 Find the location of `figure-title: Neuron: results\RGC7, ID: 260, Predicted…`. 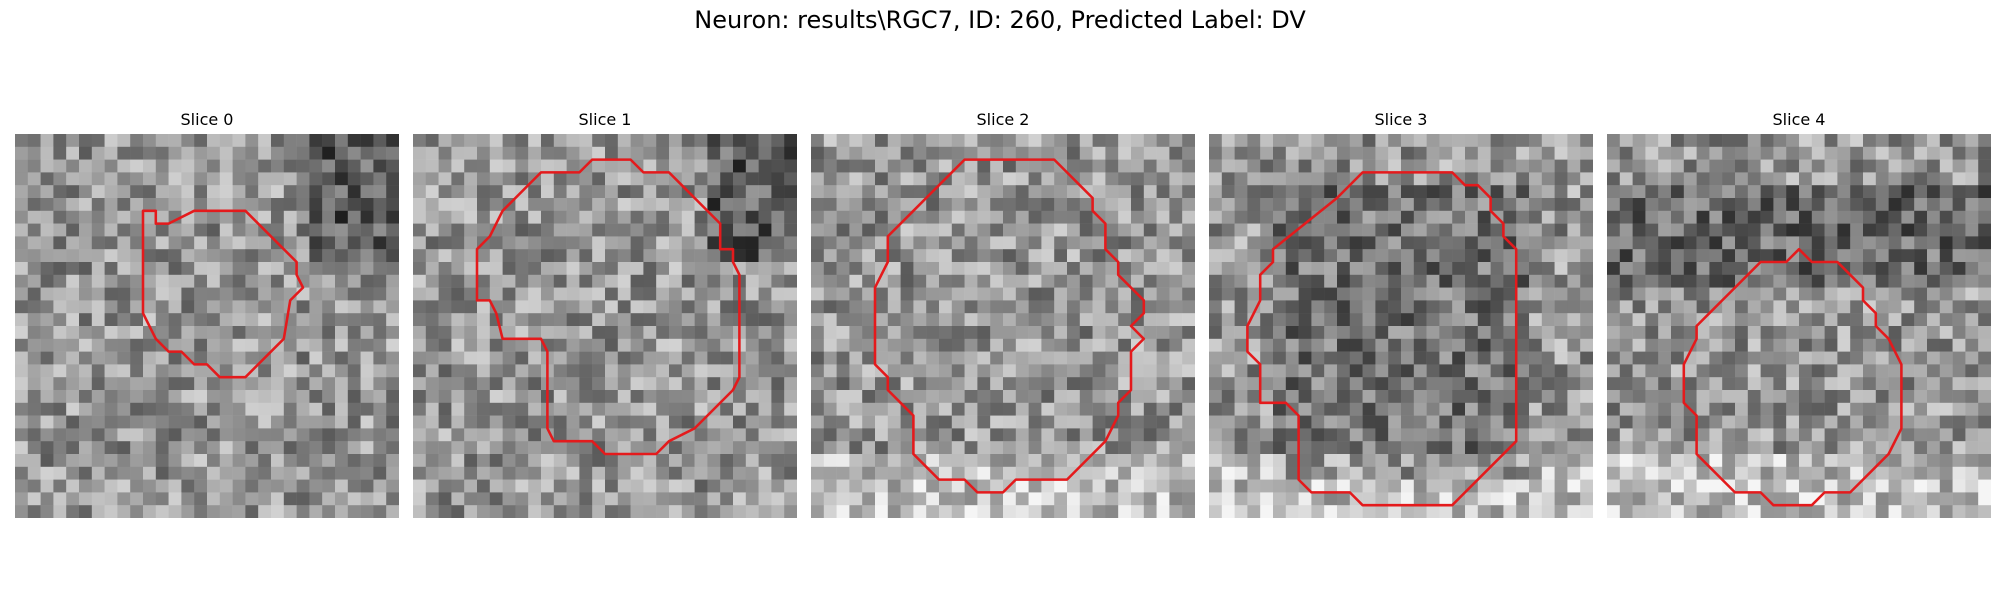

figure-title: Neuron: results\RGC7, ID: 260, Predicted… is located at coordinates (1000, 20).